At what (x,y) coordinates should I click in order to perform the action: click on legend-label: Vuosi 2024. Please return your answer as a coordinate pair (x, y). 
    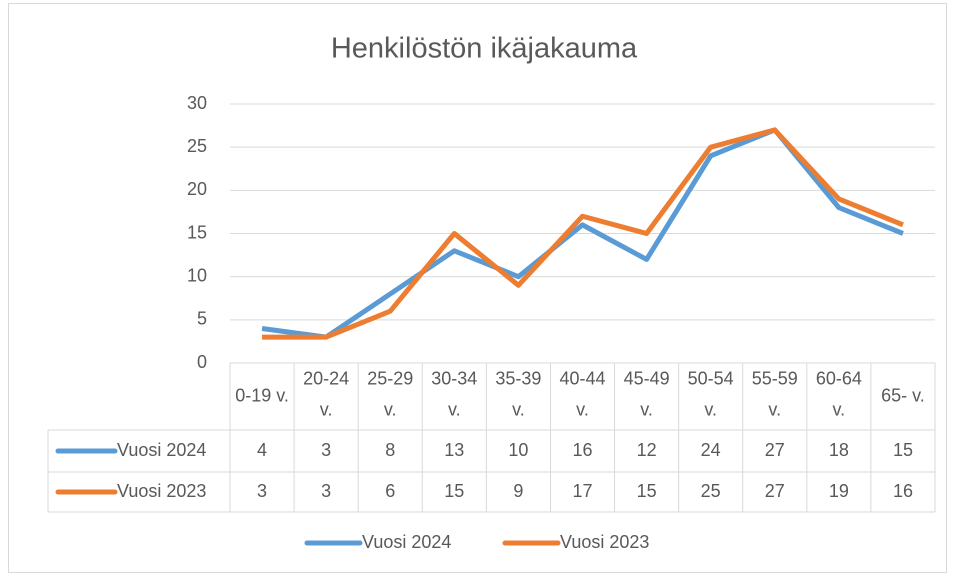
    Looking at the image, I should click on (406, 542).